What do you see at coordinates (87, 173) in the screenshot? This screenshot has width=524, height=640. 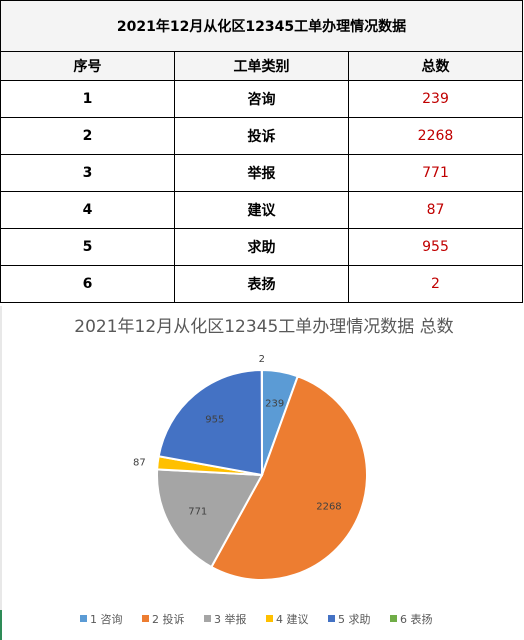 I see `row-no: 3` at bounding box center [87, 173].